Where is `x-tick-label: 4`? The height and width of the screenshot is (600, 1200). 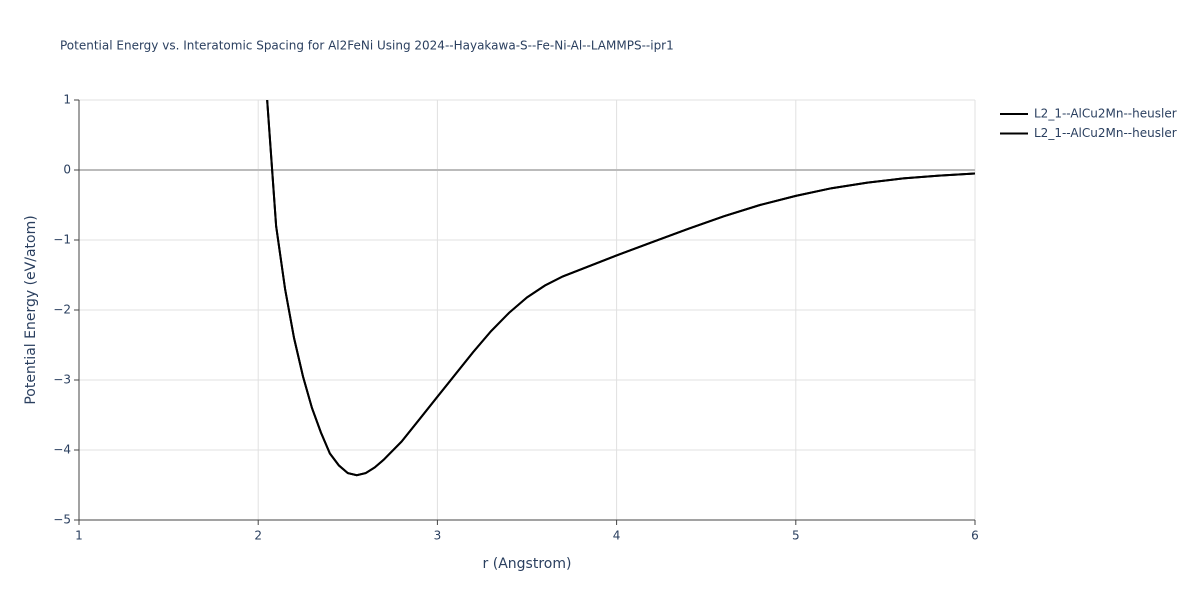 x-tick-label: 4 is located at coordinates (617, 536).